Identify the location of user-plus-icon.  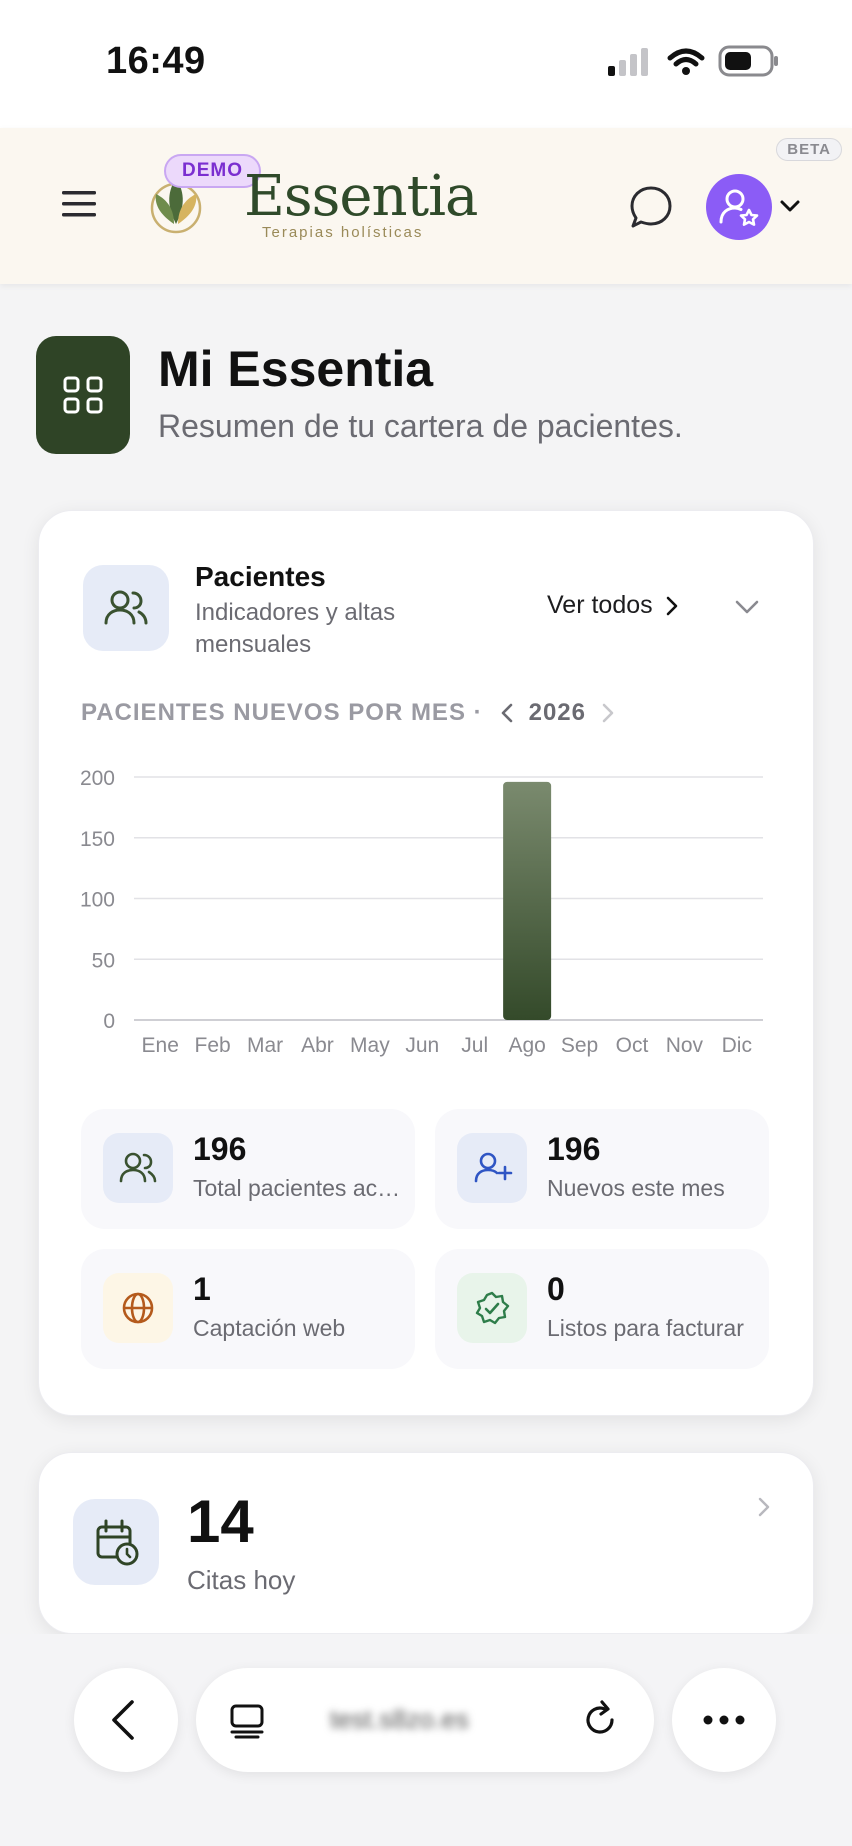
(492, 1168).